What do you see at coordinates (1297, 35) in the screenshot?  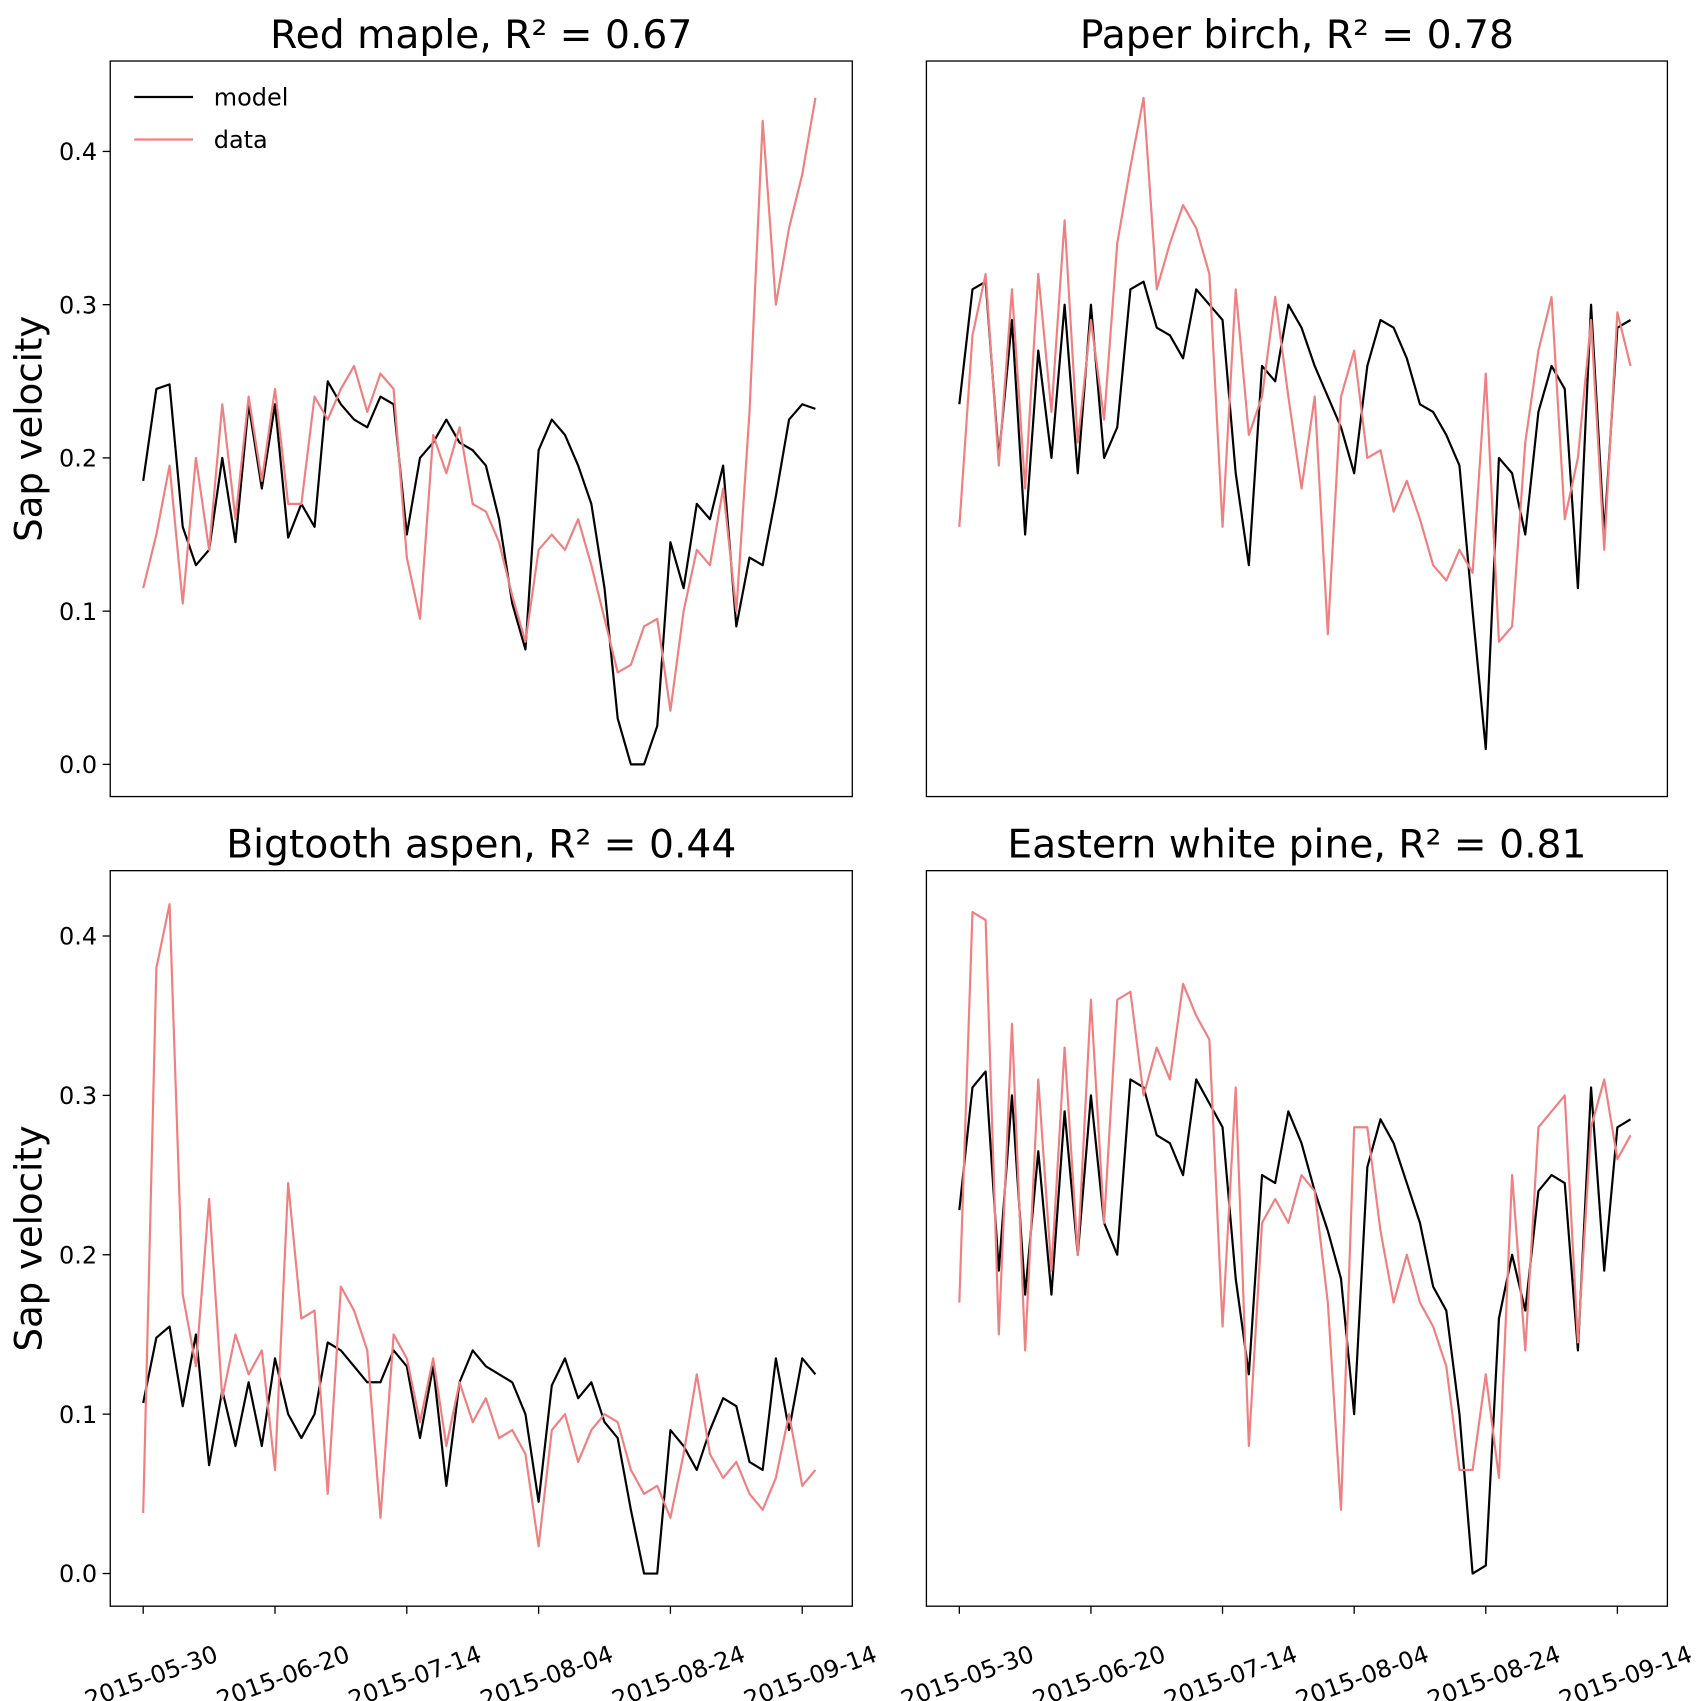 I see `chart-title: Paper birch, R² = 0.78` at bounding box center [1297, 35].